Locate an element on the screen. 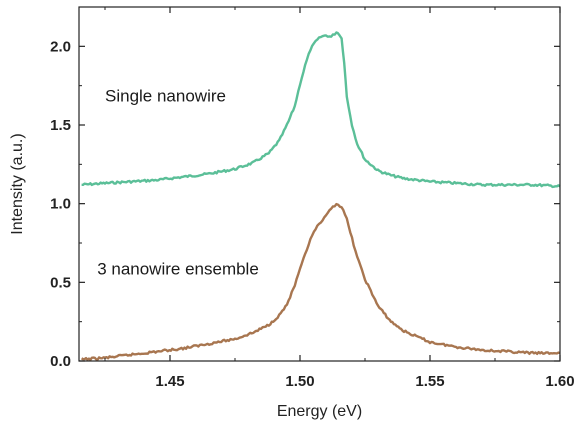 The width and height of the screenshot is (581, 425). y-tick-label: 1.0 is located at coordinates (60, 204).